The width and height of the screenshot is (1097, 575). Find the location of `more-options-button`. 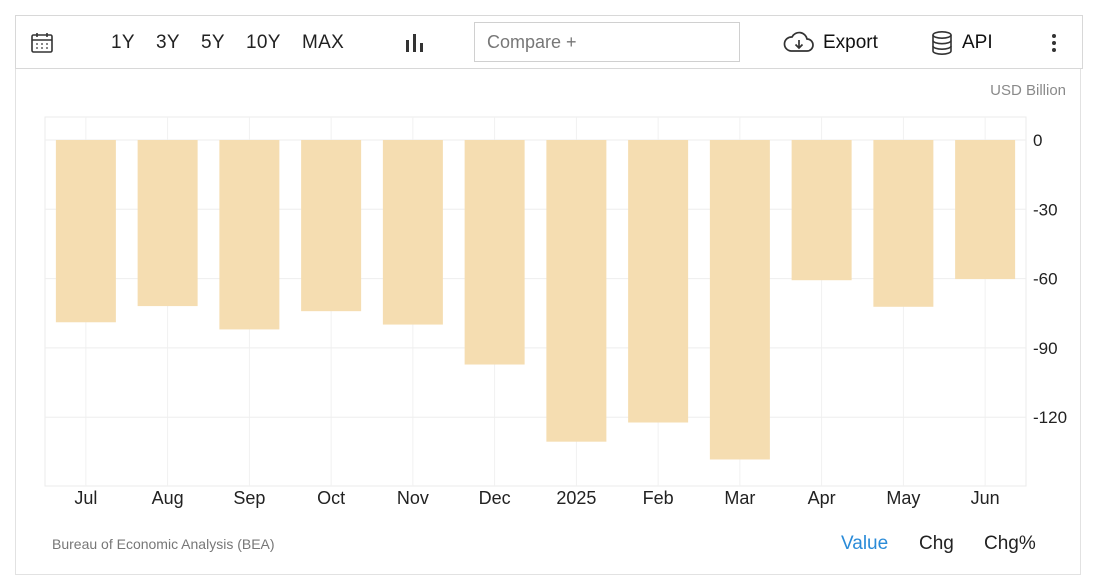

more-options-button is located at coordinates (1054, 43).